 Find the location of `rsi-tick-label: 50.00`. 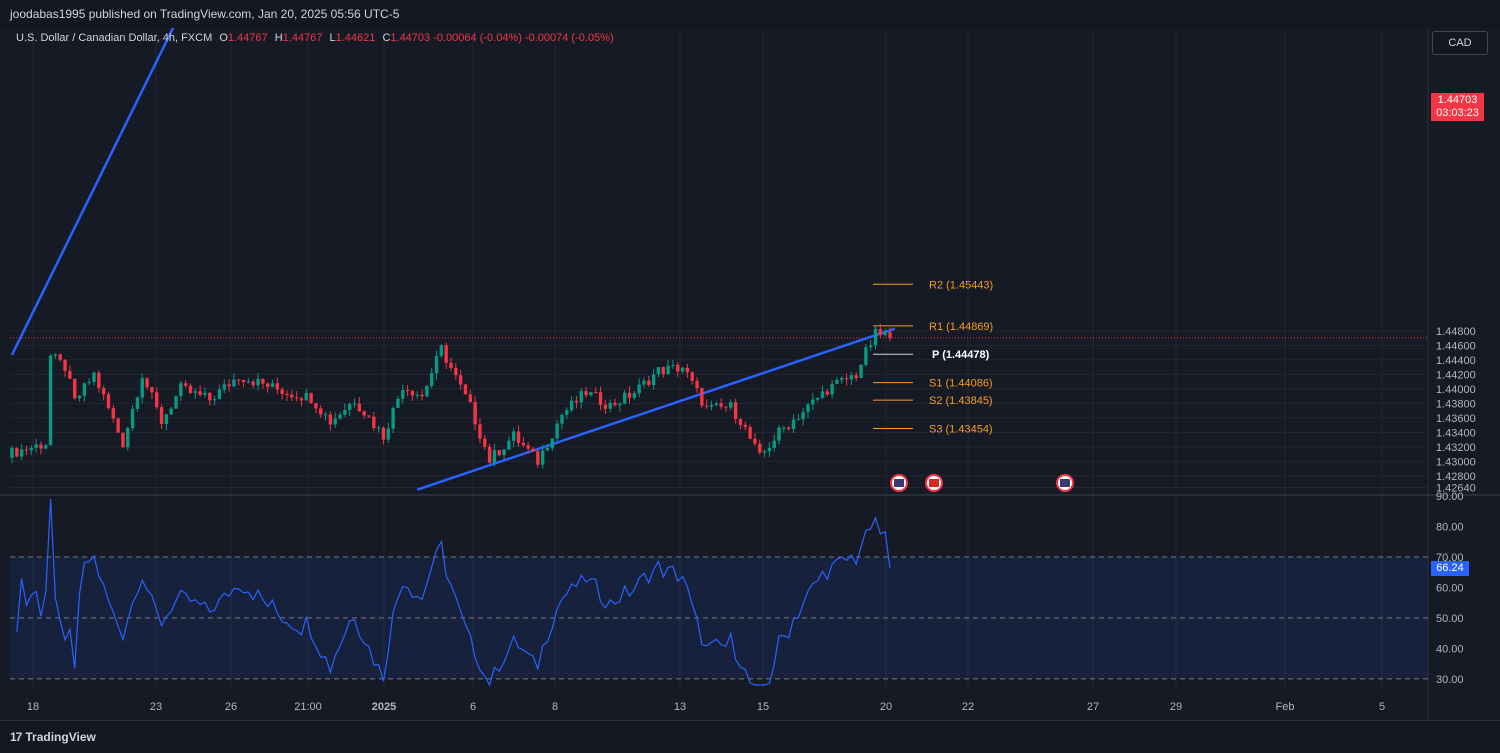

rsi-tick-label: 50.00 is located at coordinates (1450, 619).